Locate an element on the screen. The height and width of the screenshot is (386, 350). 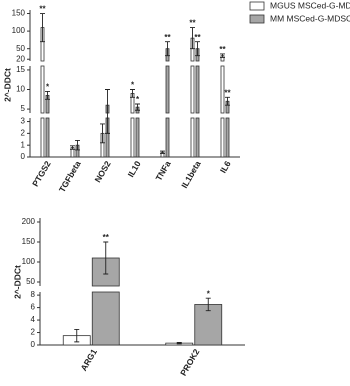
y-tick-label: 1 is located at coordinates (23, 144).